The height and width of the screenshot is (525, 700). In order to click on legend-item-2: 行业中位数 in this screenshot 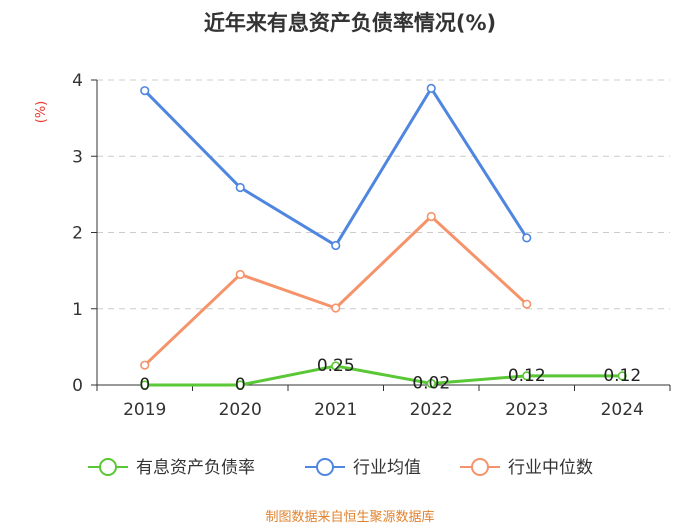, I will do `click(526, 468)`.